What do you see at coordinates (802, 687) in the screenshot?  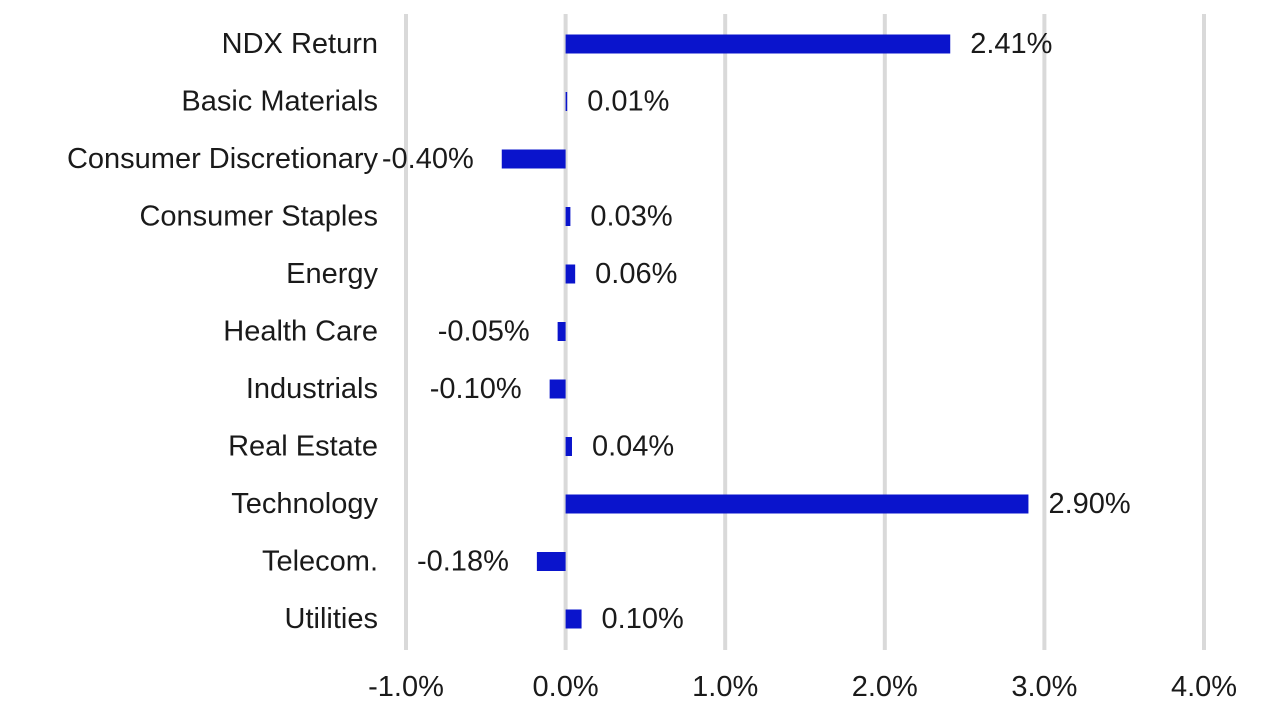 I see `x-axis-tick-labels: -1.0% 0.0% 1.0% 2.0% 3.0% 4.0%` at bounding box center [802, 687].